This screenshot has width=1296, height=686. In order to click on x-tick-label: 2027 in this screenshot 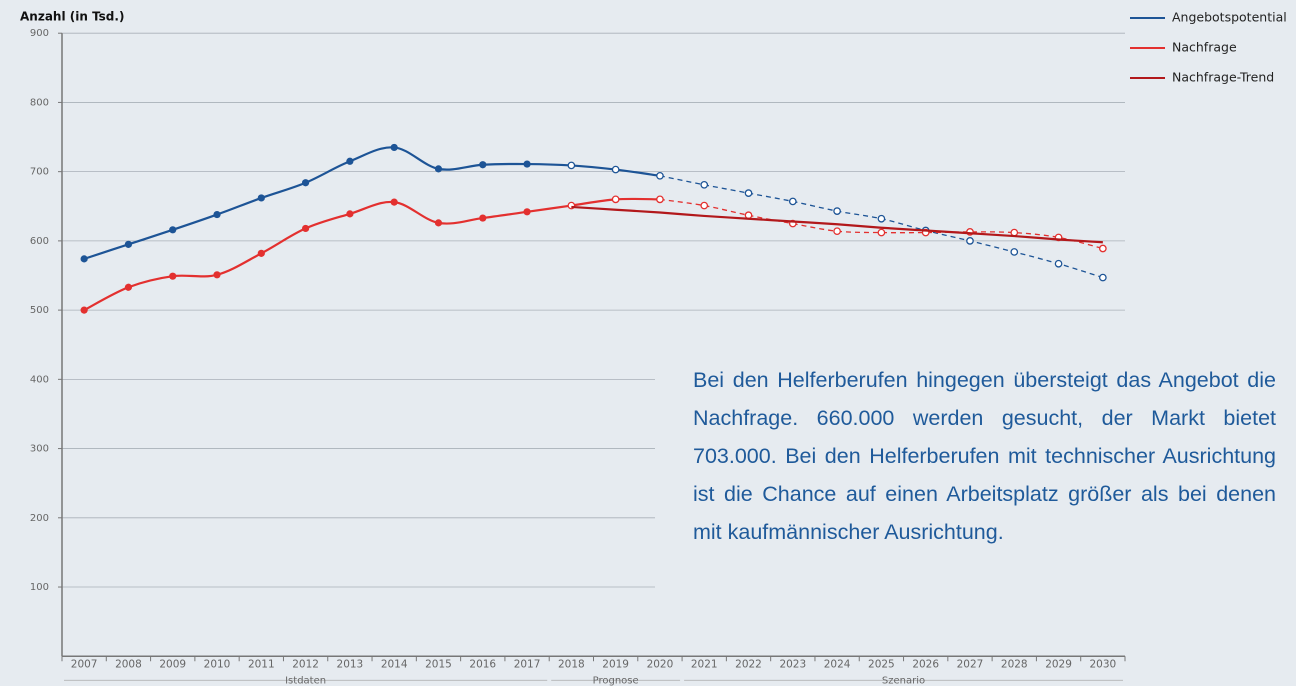, I will do `click(970, 664)`.